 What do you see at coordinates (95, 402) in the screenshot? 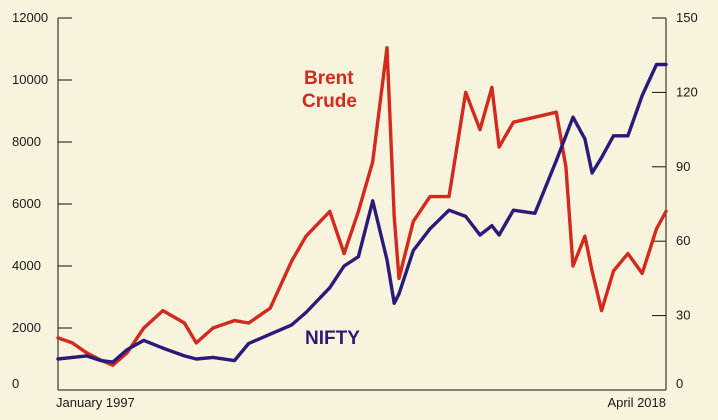
I see `x-axis-start-label: January 1997` at bounding box center [95, 402].